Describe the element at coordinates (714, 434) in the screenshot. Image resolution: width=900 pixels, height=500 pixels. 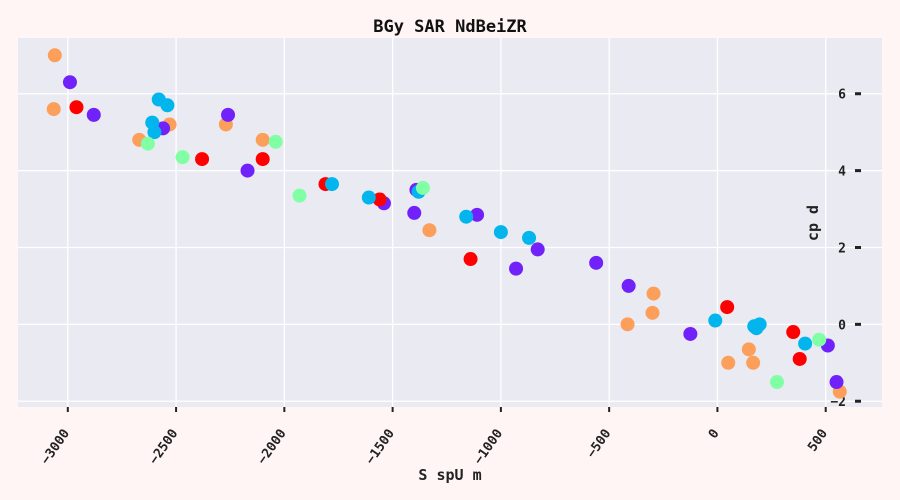
I see `x-tick-label: 0` at that location.